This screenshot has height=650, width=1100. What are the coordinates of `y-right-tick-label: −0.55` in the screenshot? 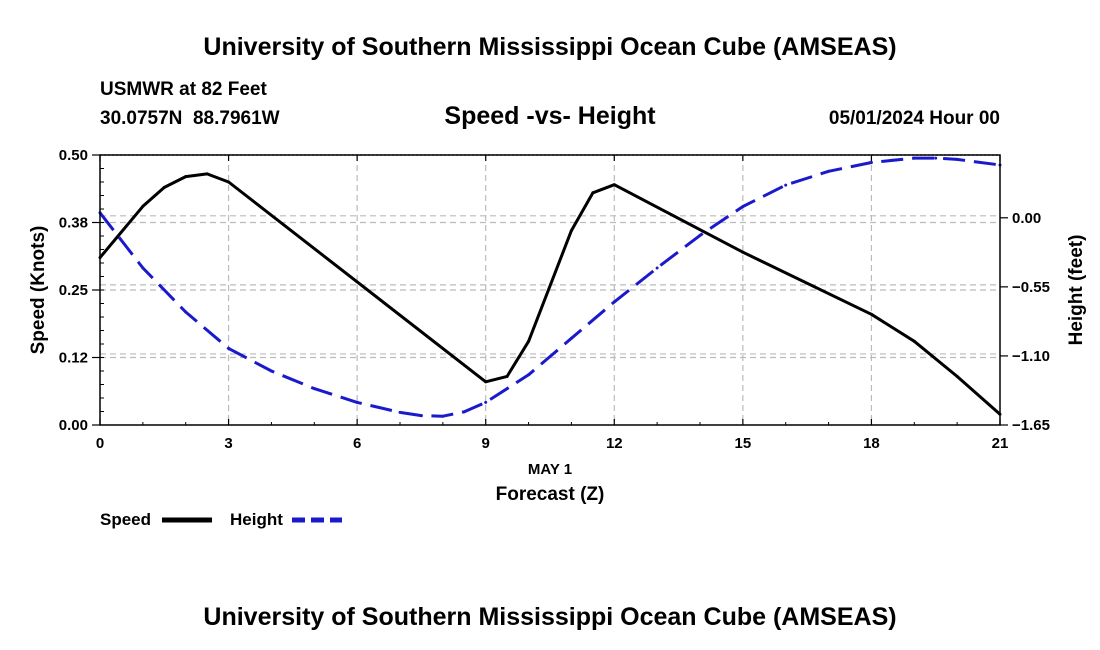 It's located at (1031, 287).